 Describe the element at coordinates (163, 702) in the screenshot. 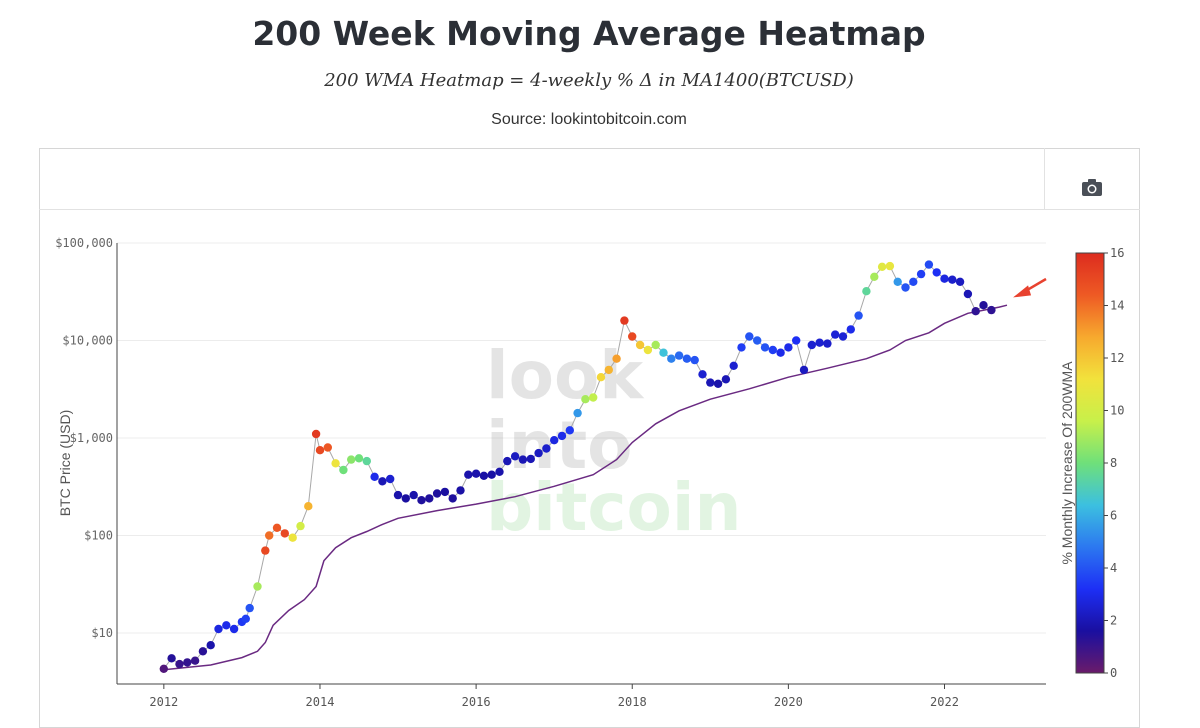

I see `x-tick-label: 2012` at that location.